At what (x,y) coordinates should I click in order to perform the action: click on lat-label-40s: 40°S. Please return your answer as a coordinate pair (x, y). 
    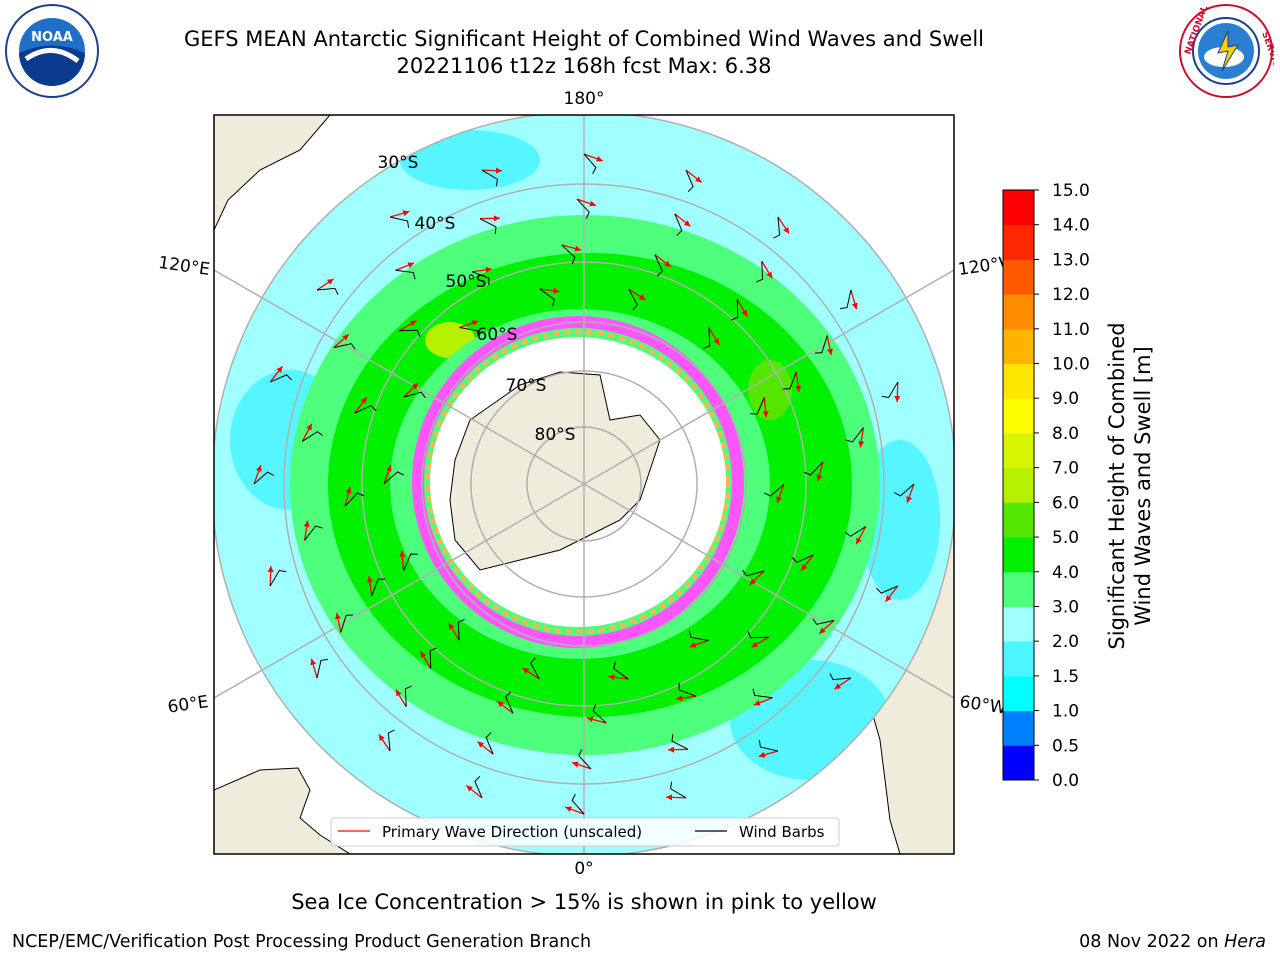
    Looking at the image, I should click on (435, 224).